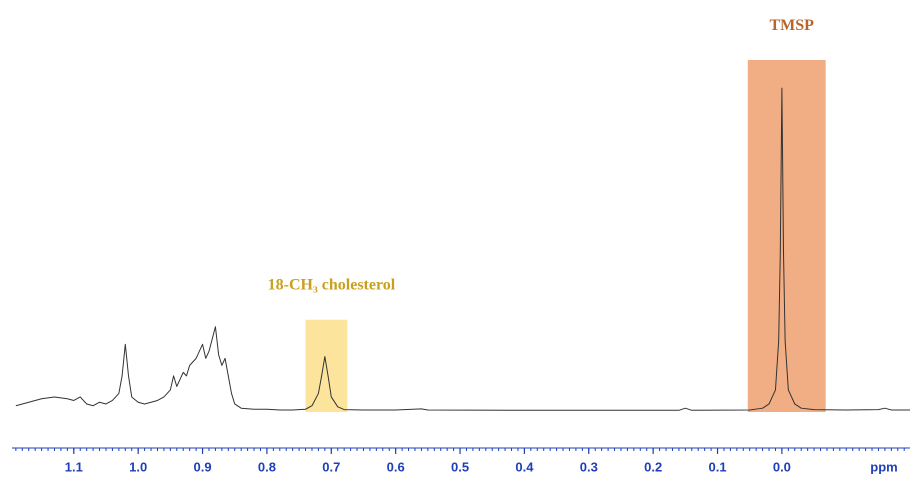  I want to click on x-tick-label: 0.7, so click(331, 466).